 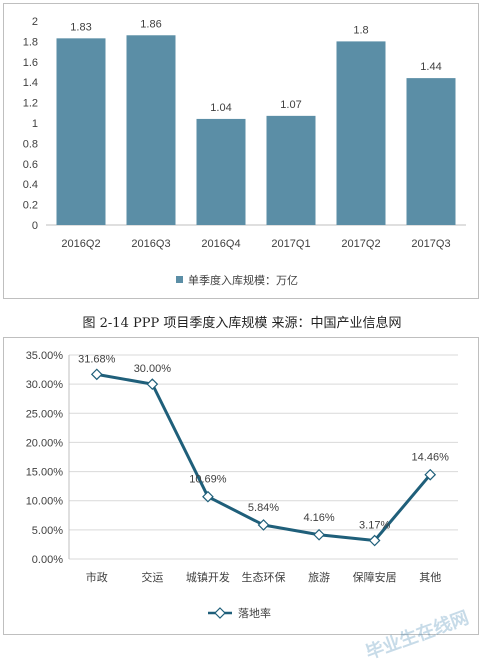 I want to click on y-tick-label: 1.2, so click(x=30, y=104).